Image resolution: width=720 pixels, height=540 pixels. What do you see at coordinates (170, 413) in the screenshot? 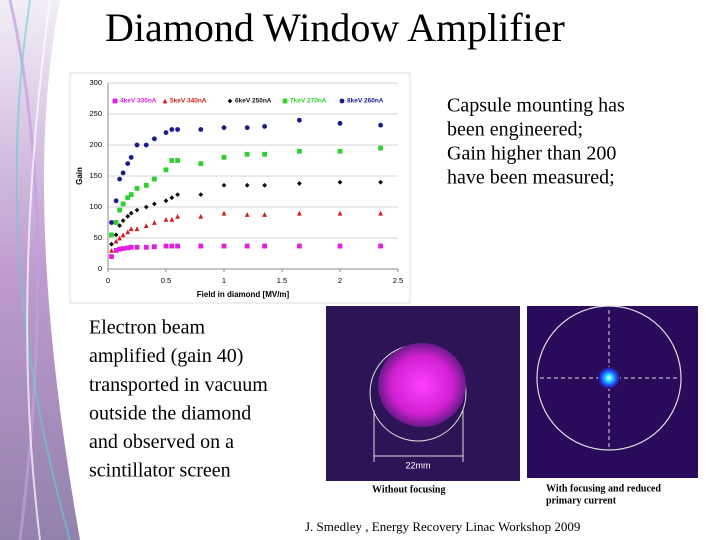
I see `text-line: outside the diamond` at bounding box center [170, 413].